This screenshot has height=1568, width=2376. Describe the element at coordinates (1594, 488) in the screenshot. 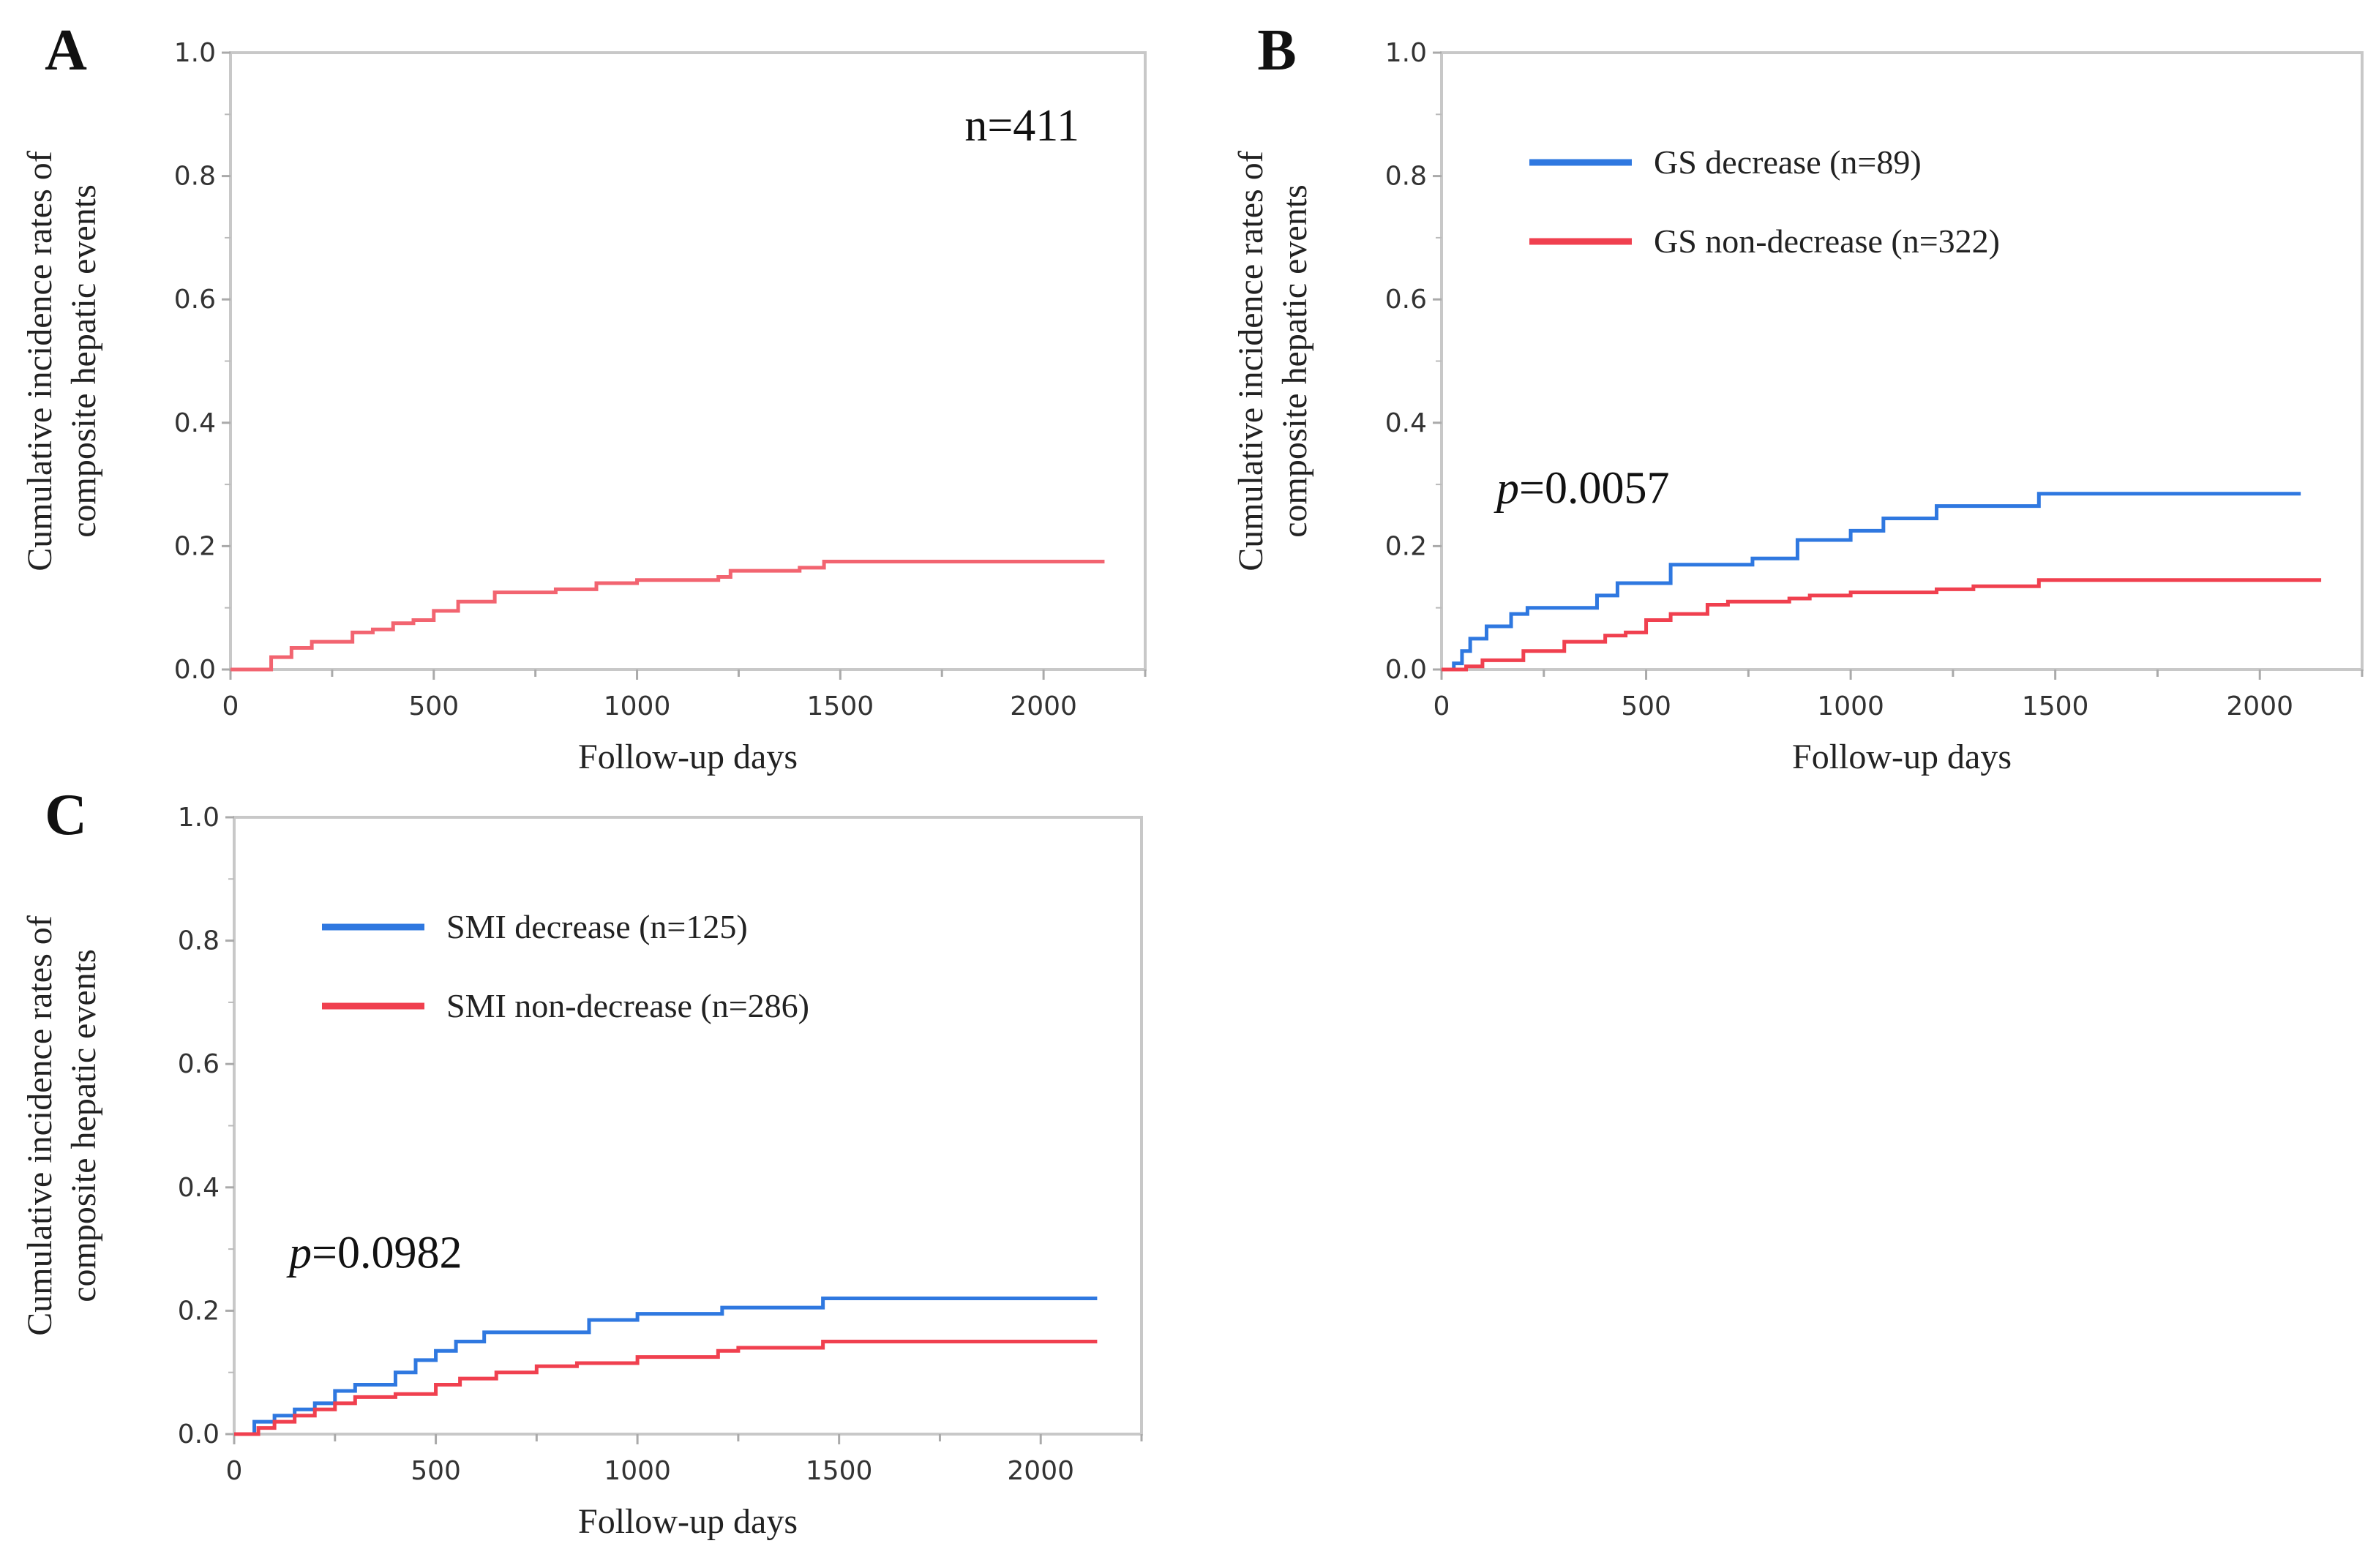

I see `p-value: =0.0057` at that location.